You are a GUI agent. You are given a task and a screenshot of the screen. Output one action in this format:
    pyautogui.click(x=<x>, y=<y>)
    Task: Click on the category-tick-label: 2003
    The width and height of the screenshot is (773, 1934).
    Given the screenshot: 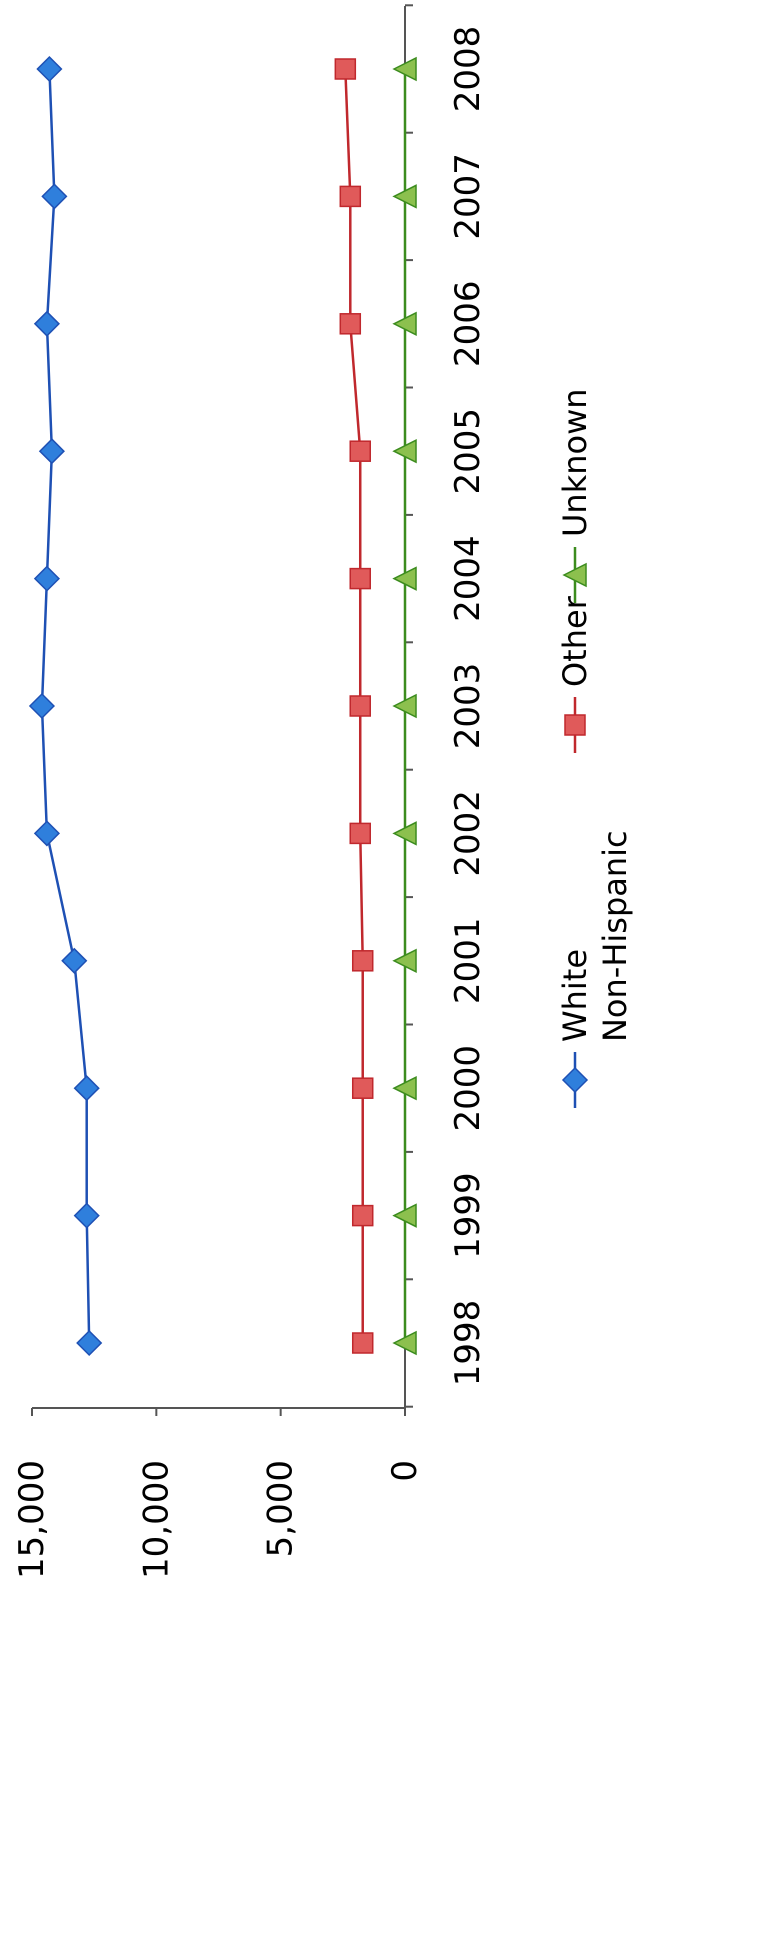 What is the action you would take?
    pyautogui.click(x=468, y=706)
    